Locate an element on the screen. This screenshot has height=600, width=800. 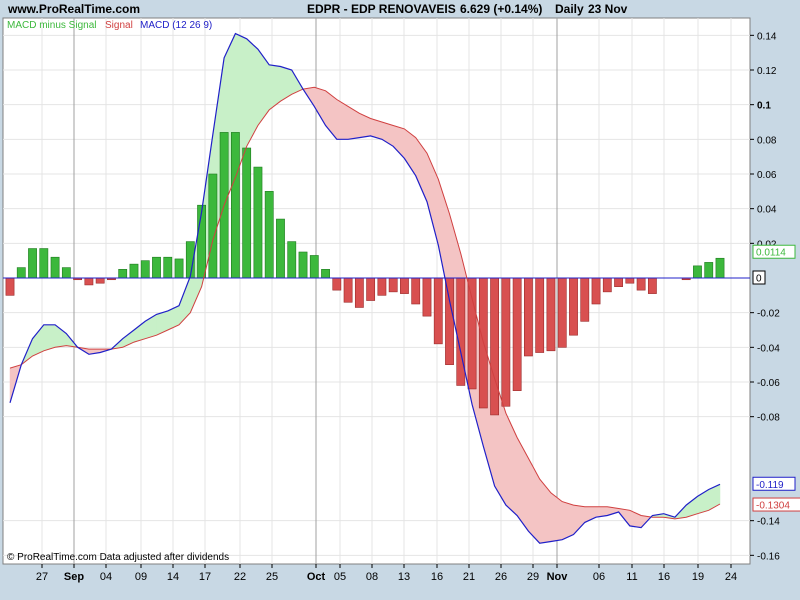
x-tick-label: 22 is located at coordinates (240, 577).